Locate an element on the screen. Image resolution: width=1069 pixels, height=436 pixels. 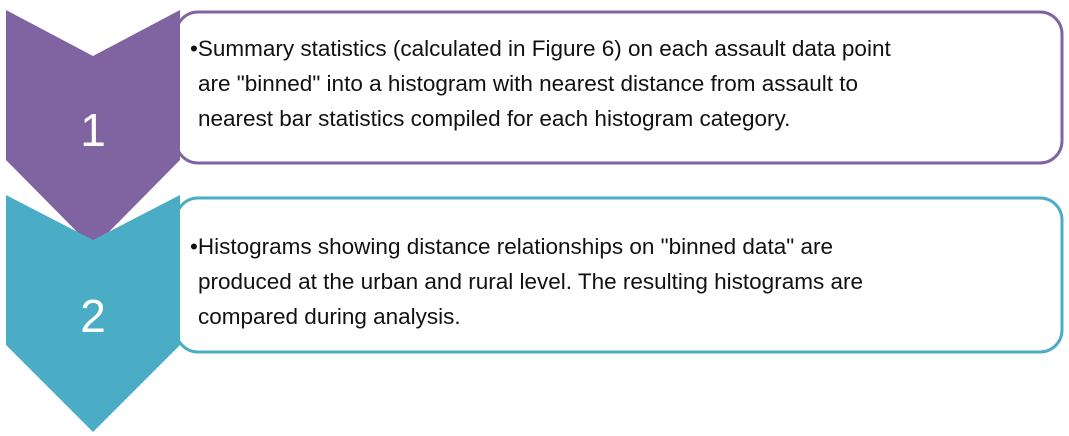
step-text: compared during analysis. is located at coordinates (329, 316).